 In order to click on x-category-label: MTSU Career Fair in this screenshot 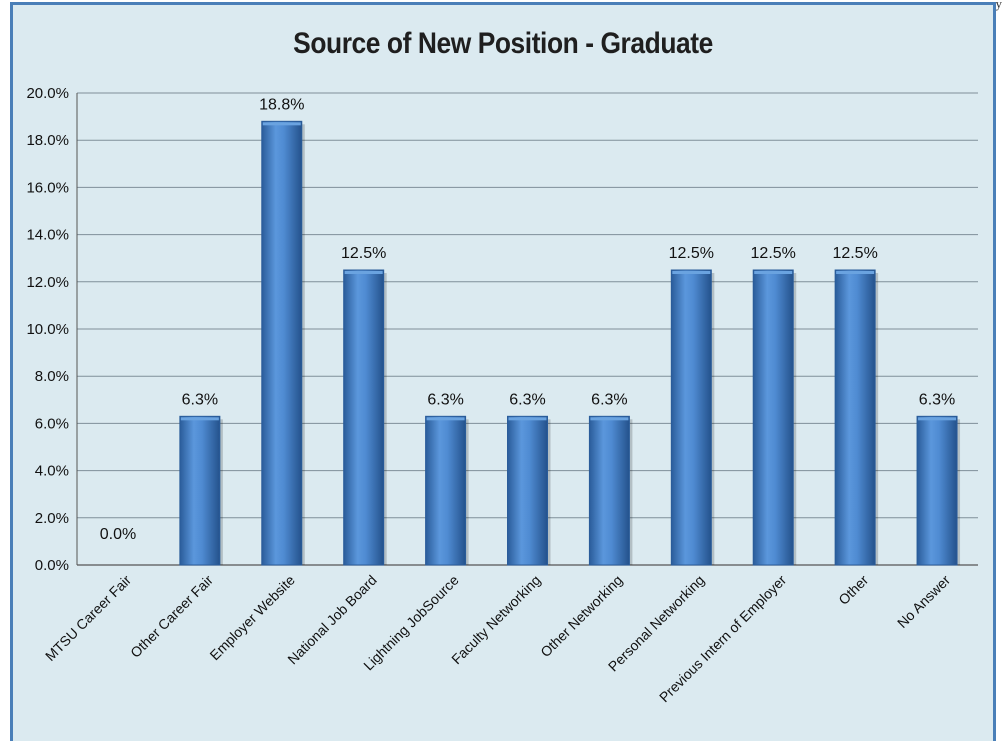, I will do `click(88, 618)`.